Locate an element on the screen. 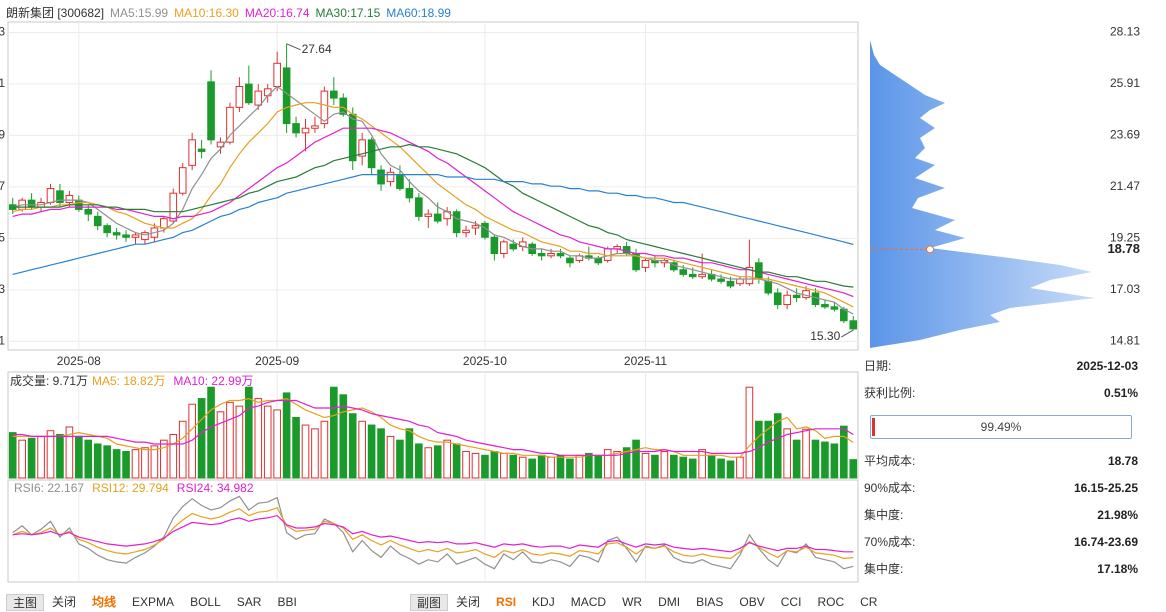  main-tabs: 主图 关闭 均线 EXPMA BOLL SAR BBI is located at coordinates (155, 602).